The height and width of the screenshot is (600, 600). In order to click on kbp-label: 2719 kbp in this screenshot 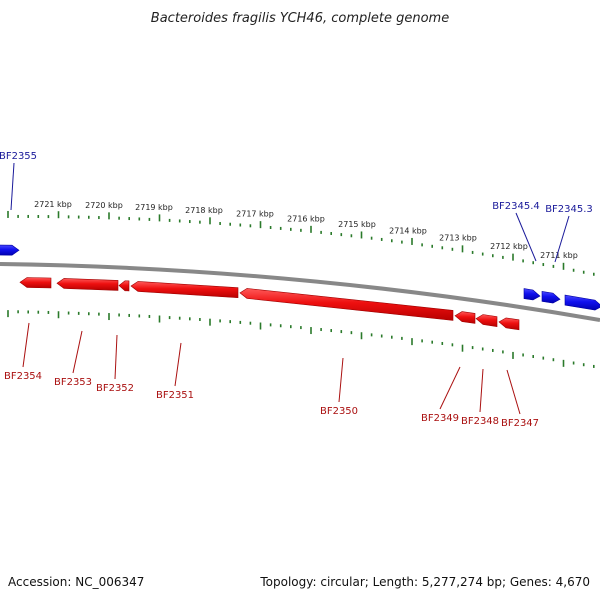, I will do `click(154, 207)`.